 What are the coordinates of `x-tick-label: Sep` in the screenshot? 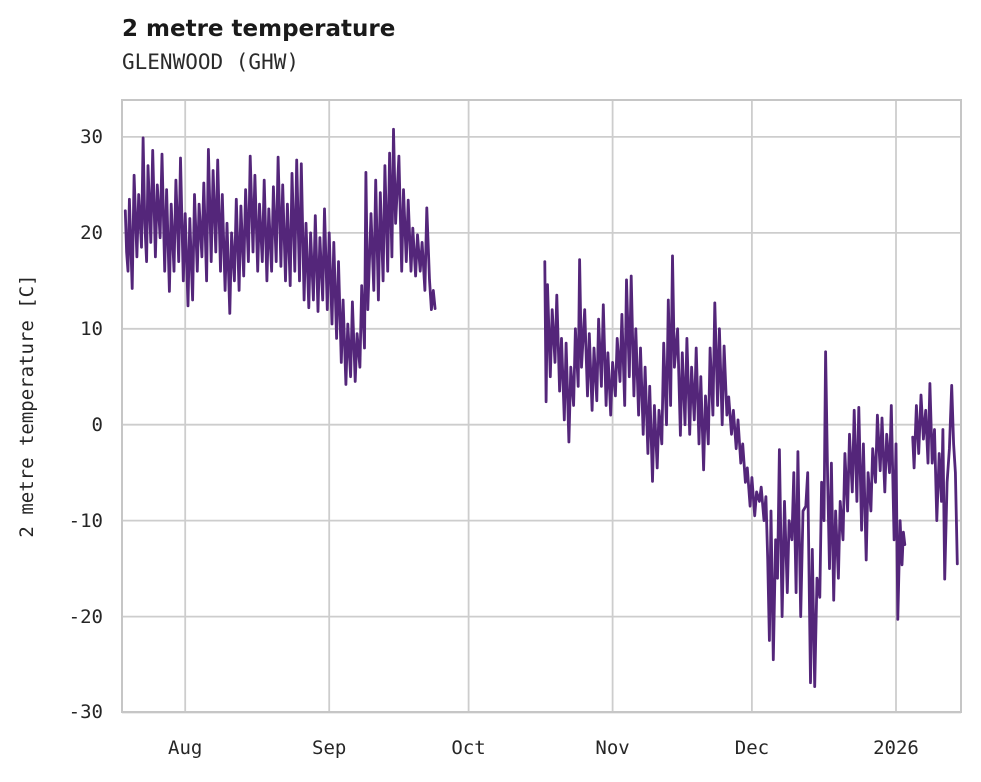 It's located at (329, 748).